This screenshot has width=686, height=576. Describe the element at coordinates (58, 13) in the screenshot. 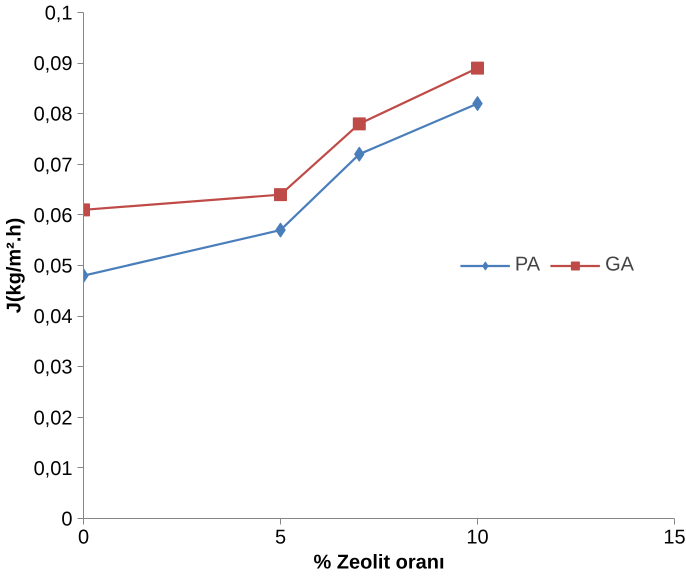

I see `y-tick-label: 0,1` at that location.